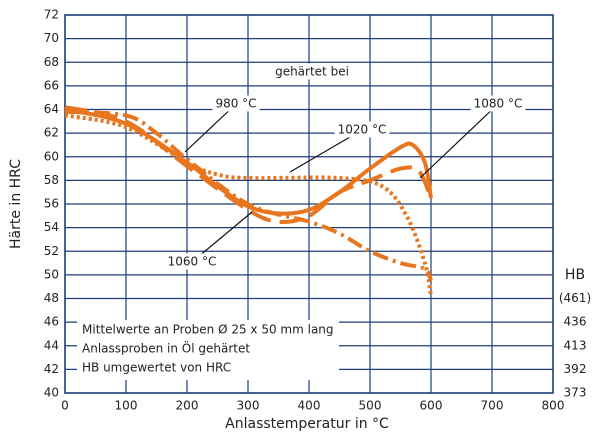 Image resolution: width=597 pixels, height=440 pixels. I want to click on hb-value: 373, so click(575, 393).